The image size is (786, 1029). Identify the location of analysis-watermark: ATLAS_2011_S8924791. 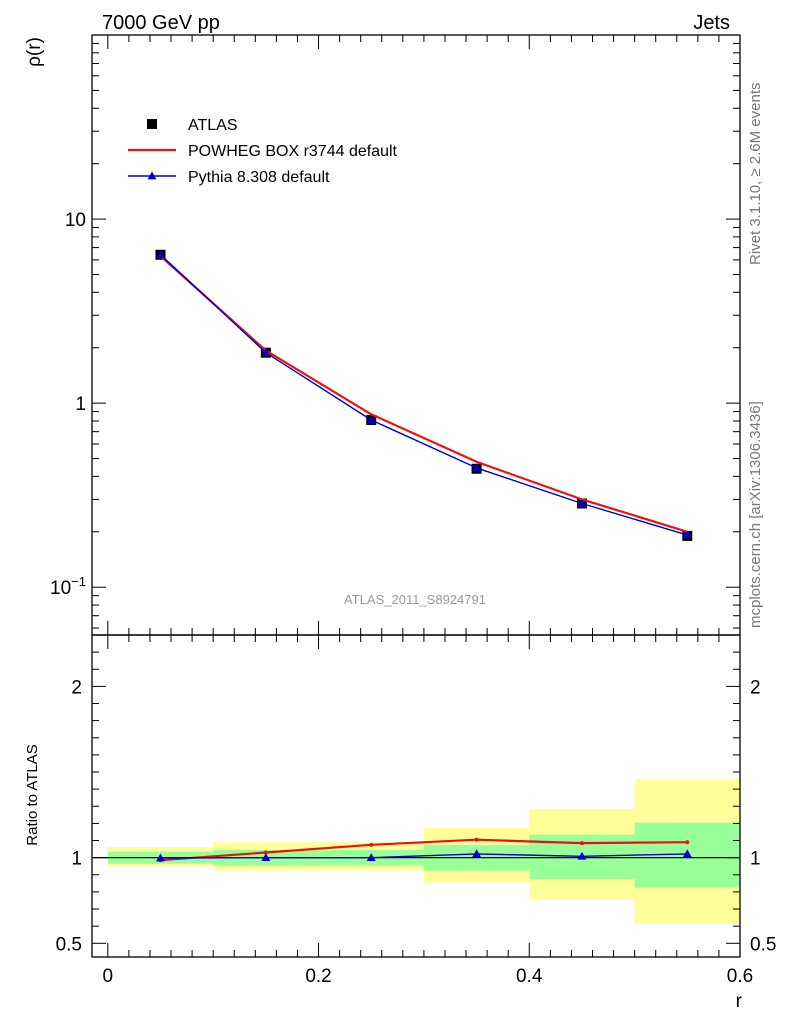
(415, 599).